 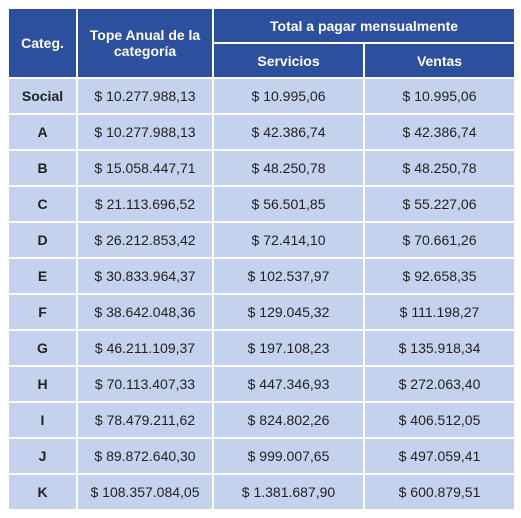 I want to click on data-row: D $ 26.212.853,42 $ 72.414,10 $ 70.661,26, so click(x=262, y=240).